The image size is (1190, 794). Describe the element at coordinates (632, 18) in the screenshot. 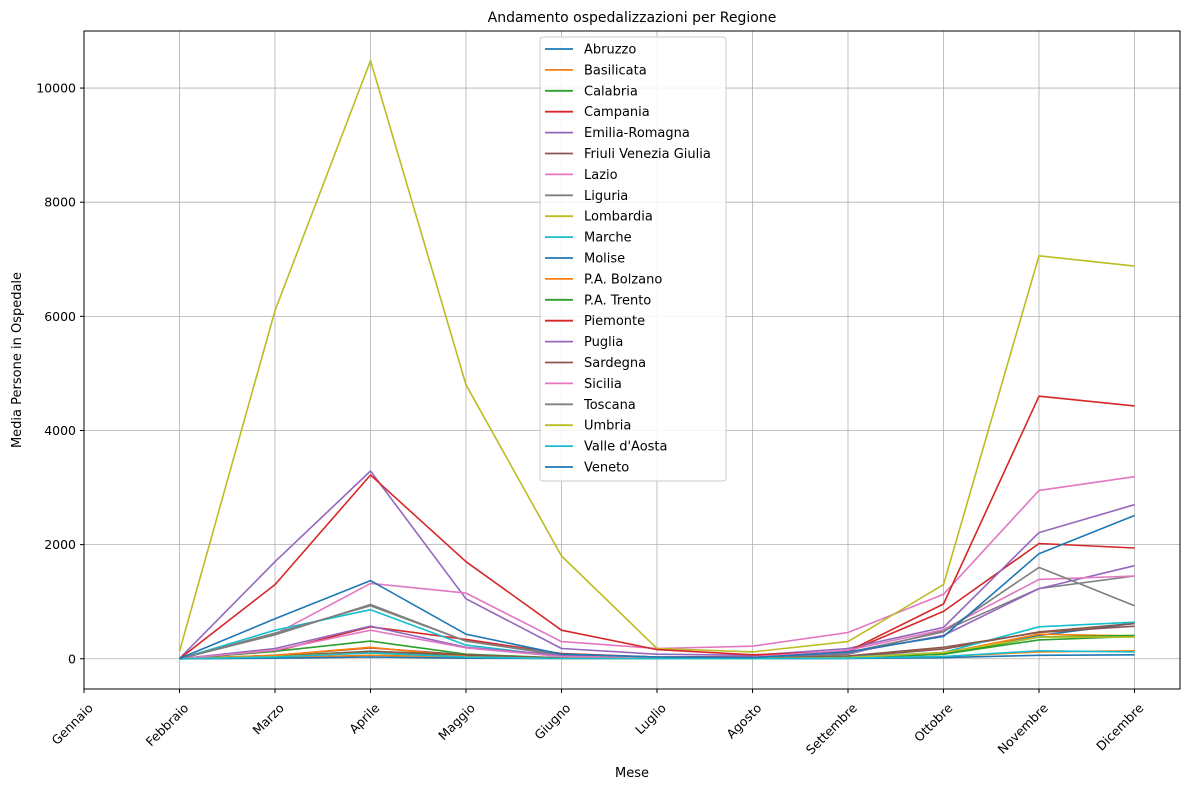

I see `chart-title: Andamento ospedalizzazioni per Regione` at that location.